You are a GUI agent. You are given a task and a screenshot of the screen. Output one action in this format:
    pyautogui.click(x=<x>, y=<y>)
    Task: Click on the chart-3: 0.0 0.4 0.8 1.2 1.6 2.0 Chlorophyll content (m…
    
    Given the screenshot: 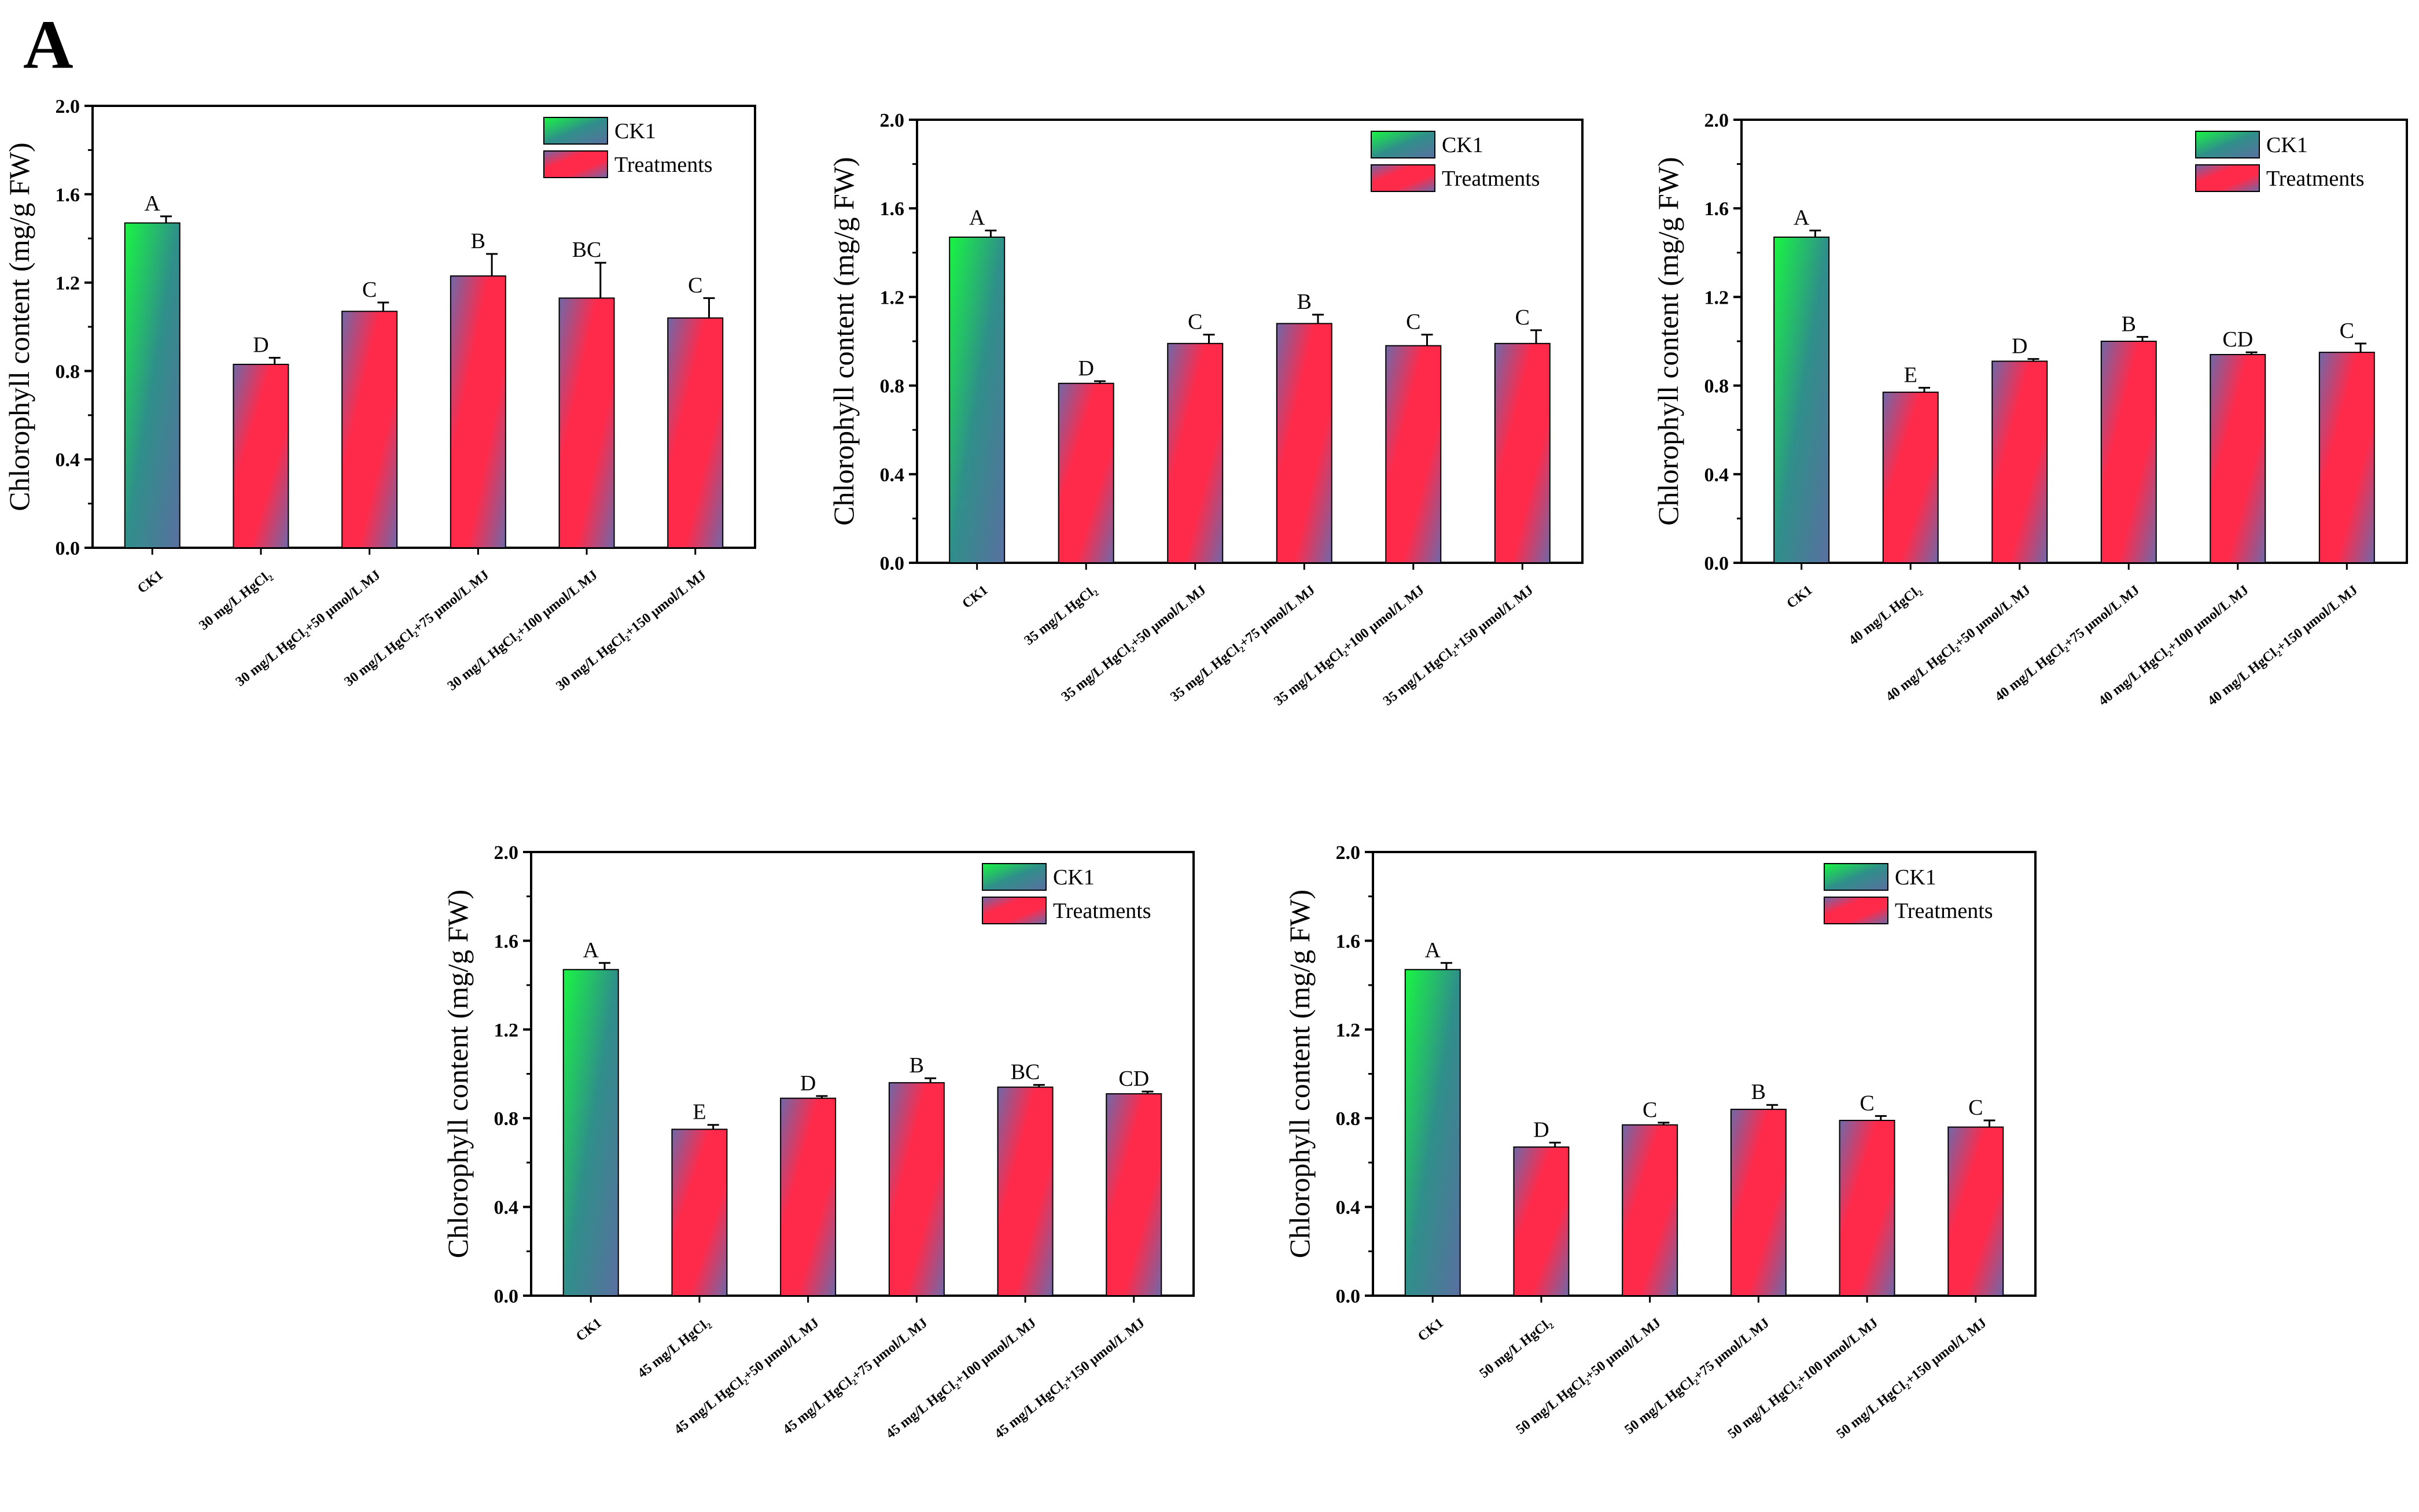 What is the action you would take?
    pyautogui.click(x=2030, y=409)
    